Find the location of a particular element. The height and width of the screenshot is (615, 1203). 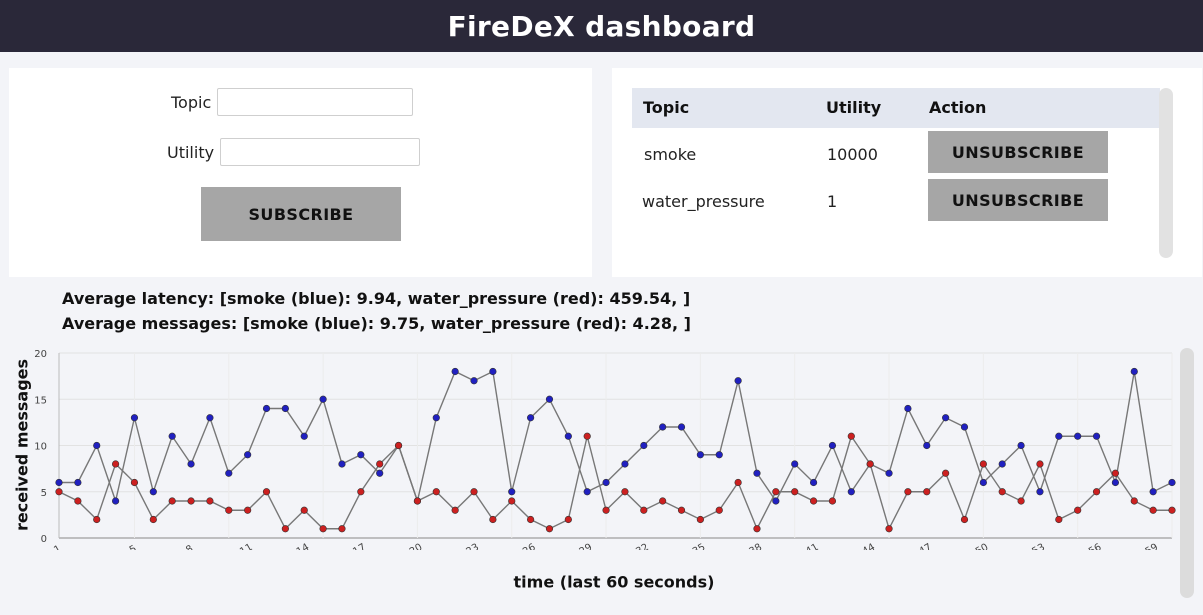

row-utility: 10000 is located at coordinates (852, 154).